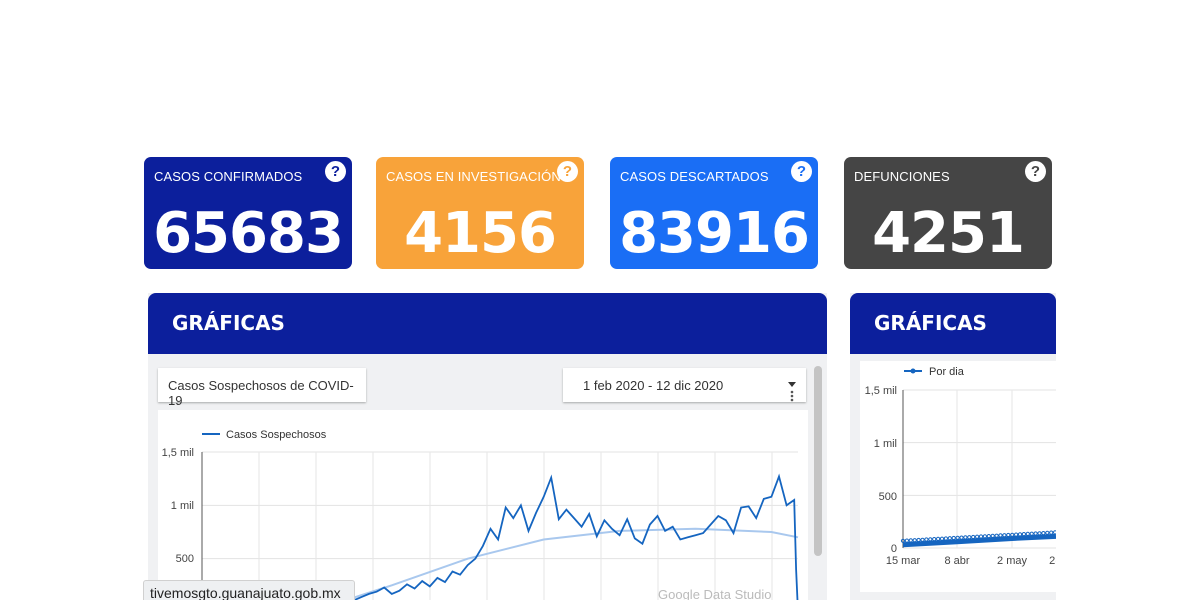 This screenshot has width=1200, height=600. I want to click on card-value: 65683, so click(248, 233).